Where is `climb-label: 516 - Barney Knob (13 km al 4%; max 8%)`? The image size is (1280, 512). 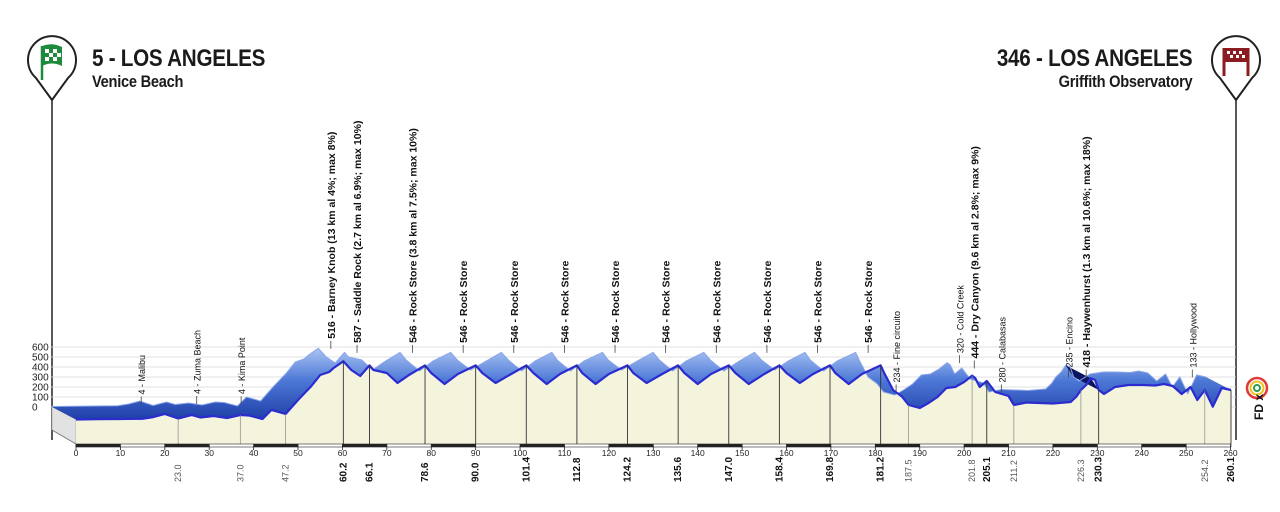 climb-label: 516 - Barney Knob (13 km al 4%; max 8%) is located at coordinates (332, 235).